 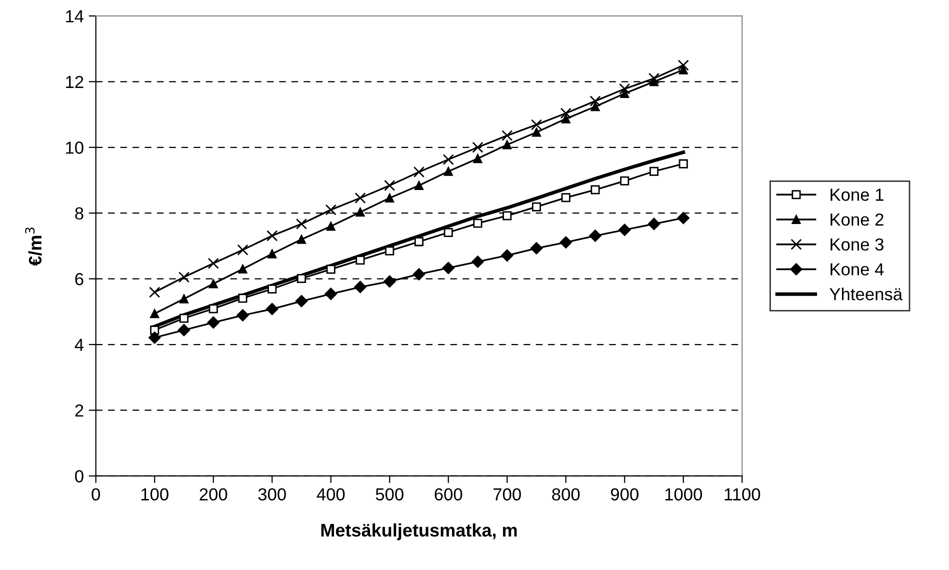 What do you see at coordinates (214, 494) in the screenshot?
I see `x-tick-label: 200` at bounding box center [214, 494].